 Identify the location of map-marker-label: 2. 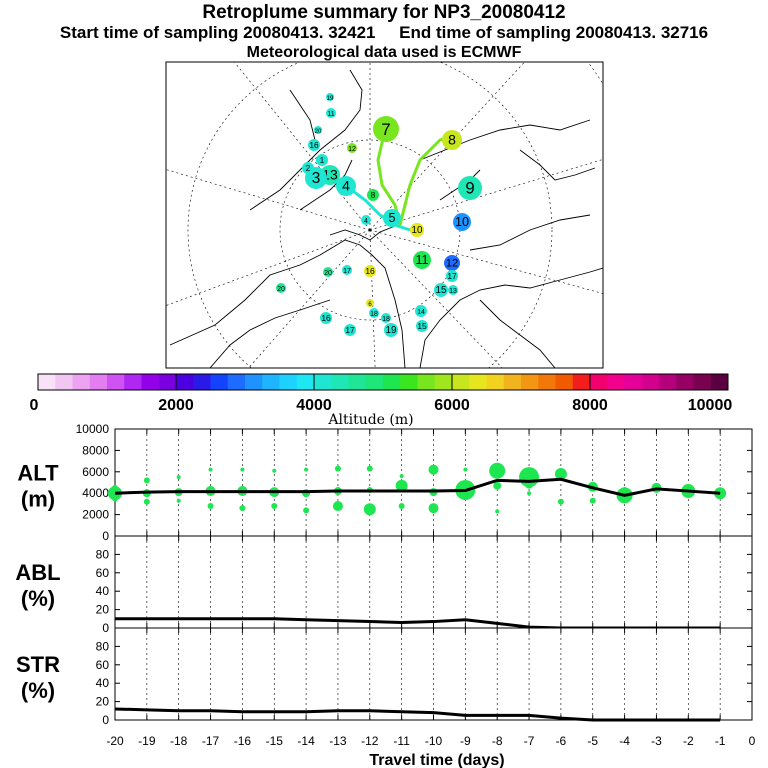
(308, 168).